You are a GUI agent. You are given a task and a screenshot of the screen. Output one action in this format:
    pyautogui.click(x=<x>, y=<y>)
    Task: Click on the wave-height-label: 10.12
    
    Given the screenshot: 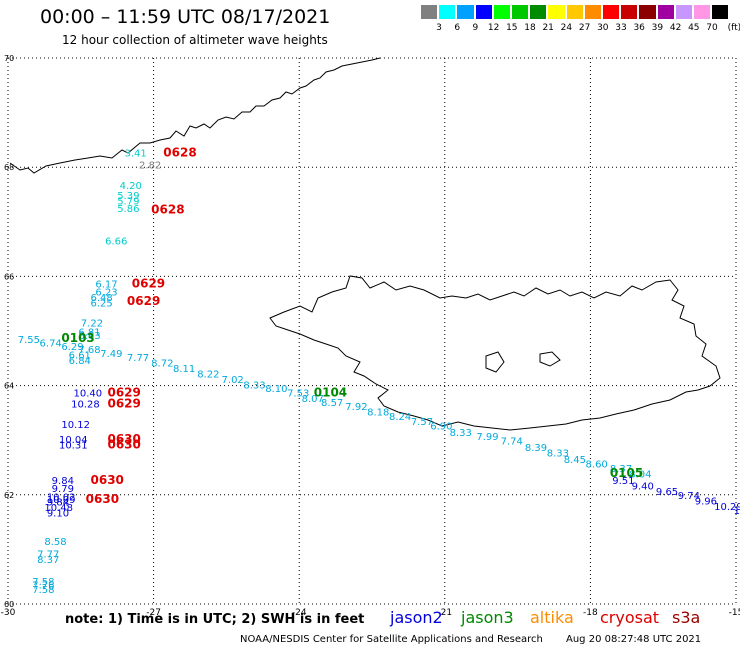 What is the action you would take?
    pyautogui.click(x=75, y=425)
    